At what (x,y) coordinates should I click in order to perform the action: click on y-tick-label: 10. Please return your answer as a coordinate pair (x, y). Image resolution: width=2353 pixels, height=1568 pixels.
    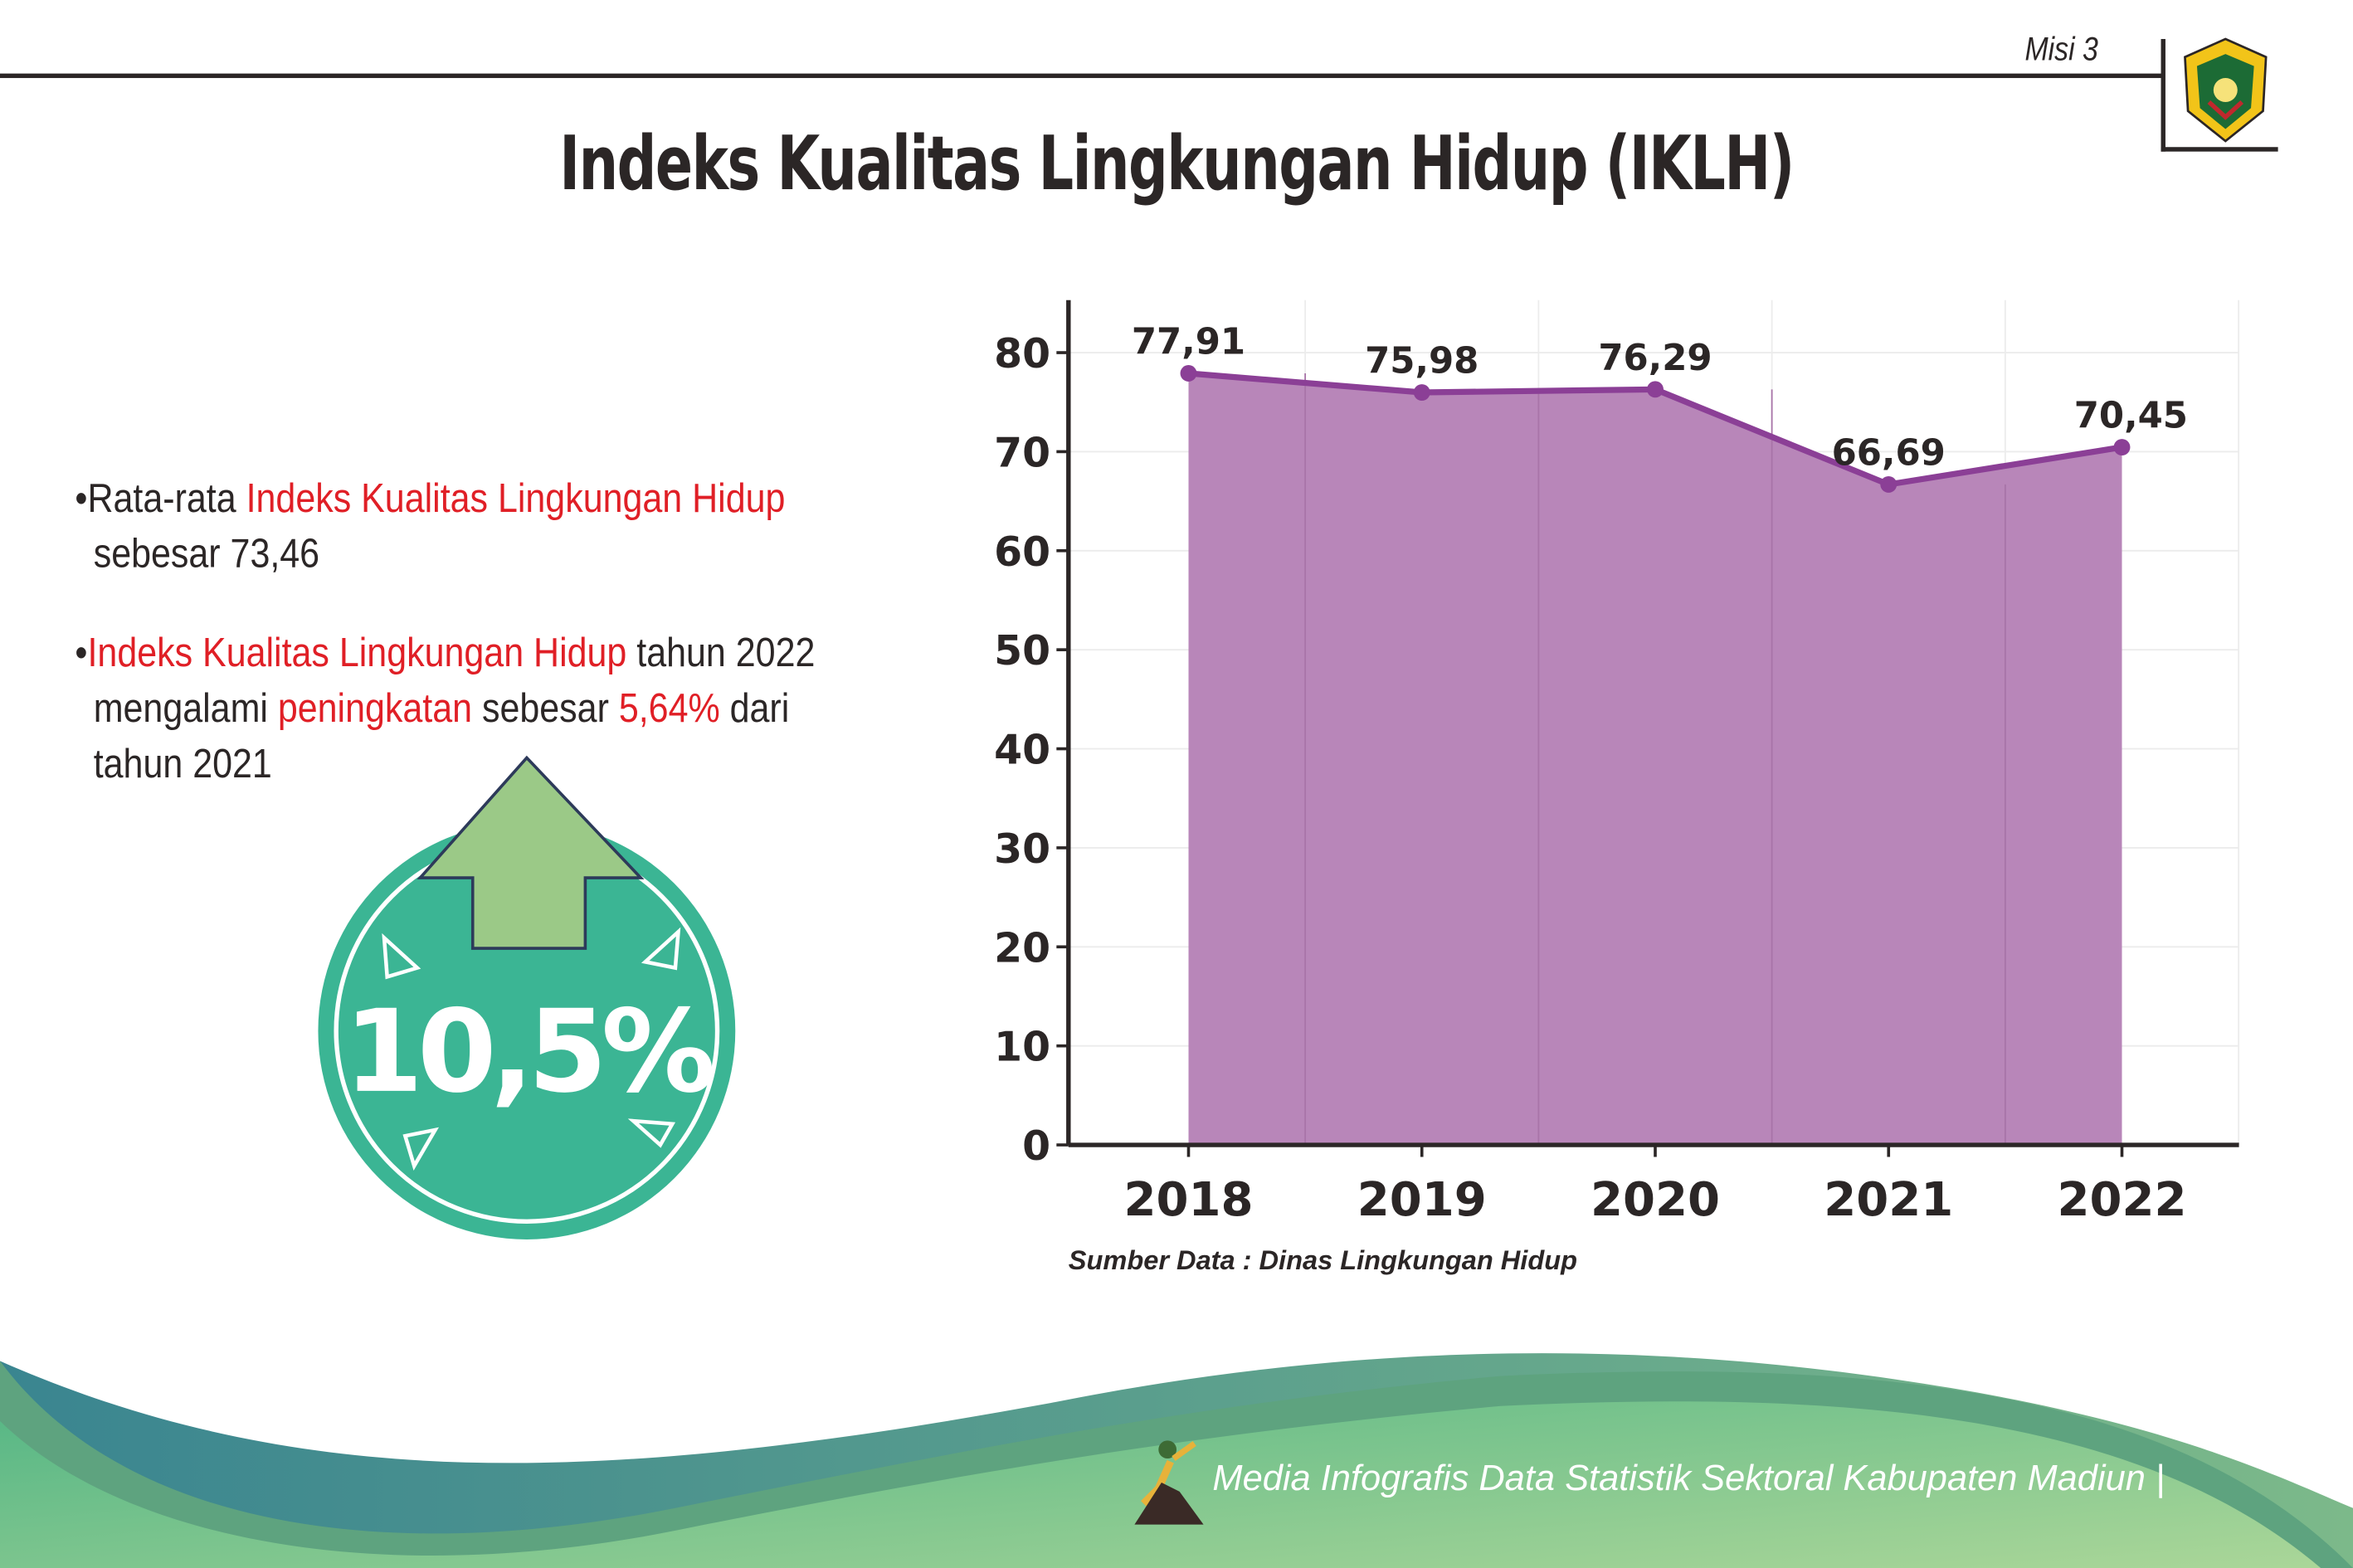
    Looking at the image, I should click on (1022, 1047).